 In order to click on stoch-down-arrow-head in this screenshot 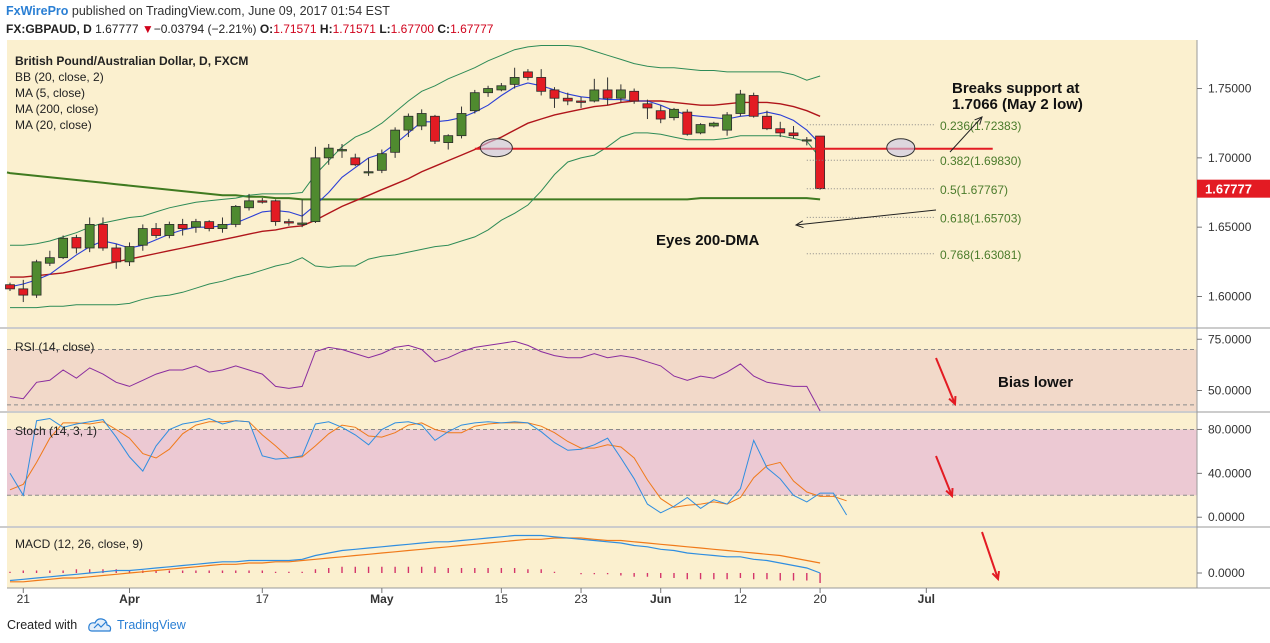, I will do `click(949, 493)`.